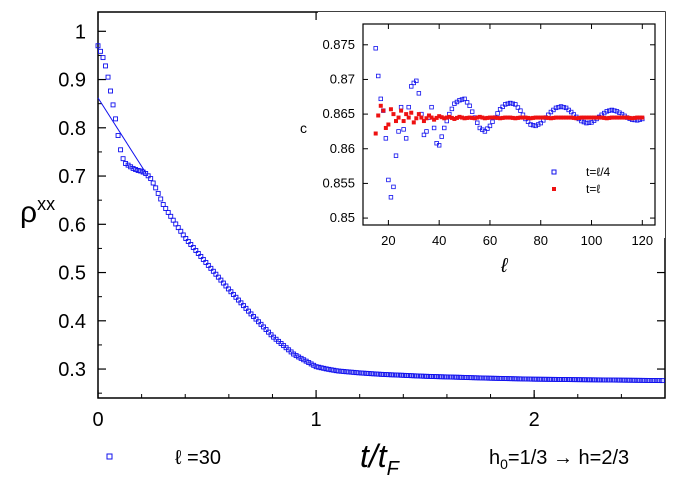 This screenshot has width=680, height=480. Describe the element at coordinates (72, 274) in the screenshot. I see `y-tick-label: 0.5` at that location.